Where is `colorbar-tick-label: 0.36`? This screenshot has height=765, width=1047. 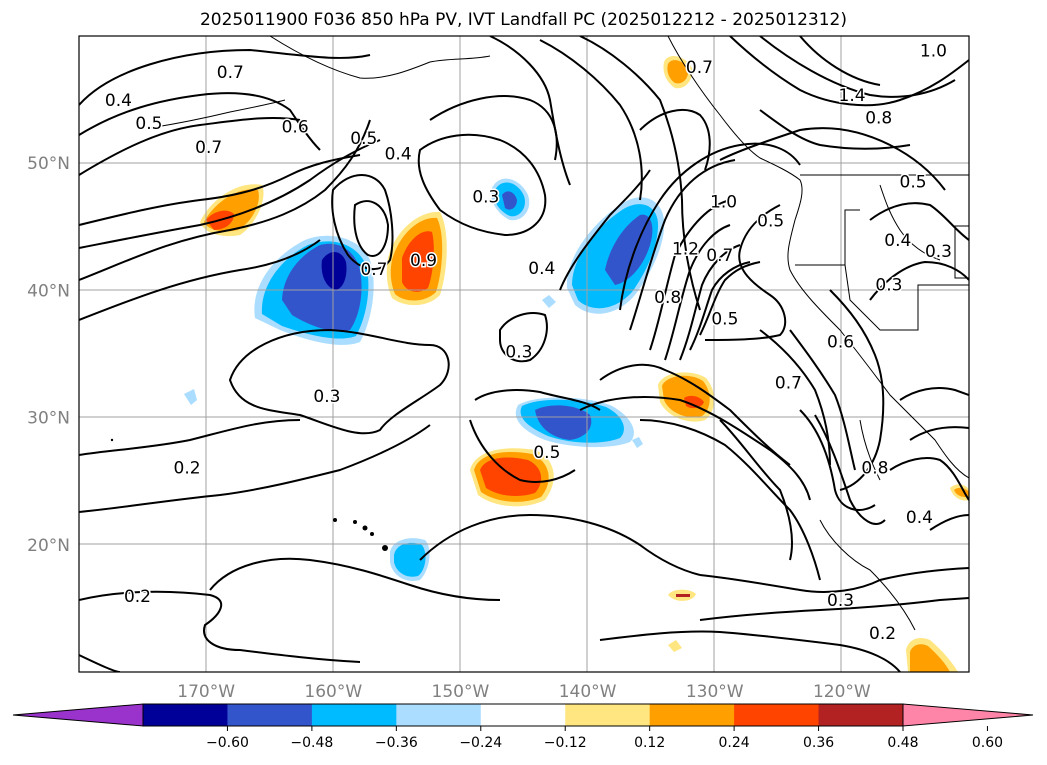
colorbar-tick-label: 0.36 is located at coordinates (818, 743).